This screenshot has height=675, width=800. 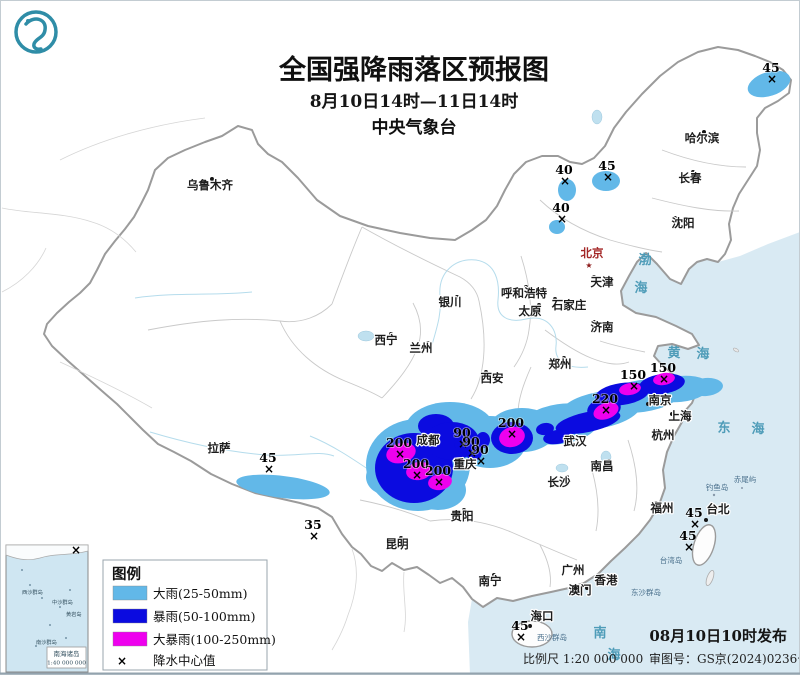 I want to click on city-label: 武汉, so click(x=575, y=441).